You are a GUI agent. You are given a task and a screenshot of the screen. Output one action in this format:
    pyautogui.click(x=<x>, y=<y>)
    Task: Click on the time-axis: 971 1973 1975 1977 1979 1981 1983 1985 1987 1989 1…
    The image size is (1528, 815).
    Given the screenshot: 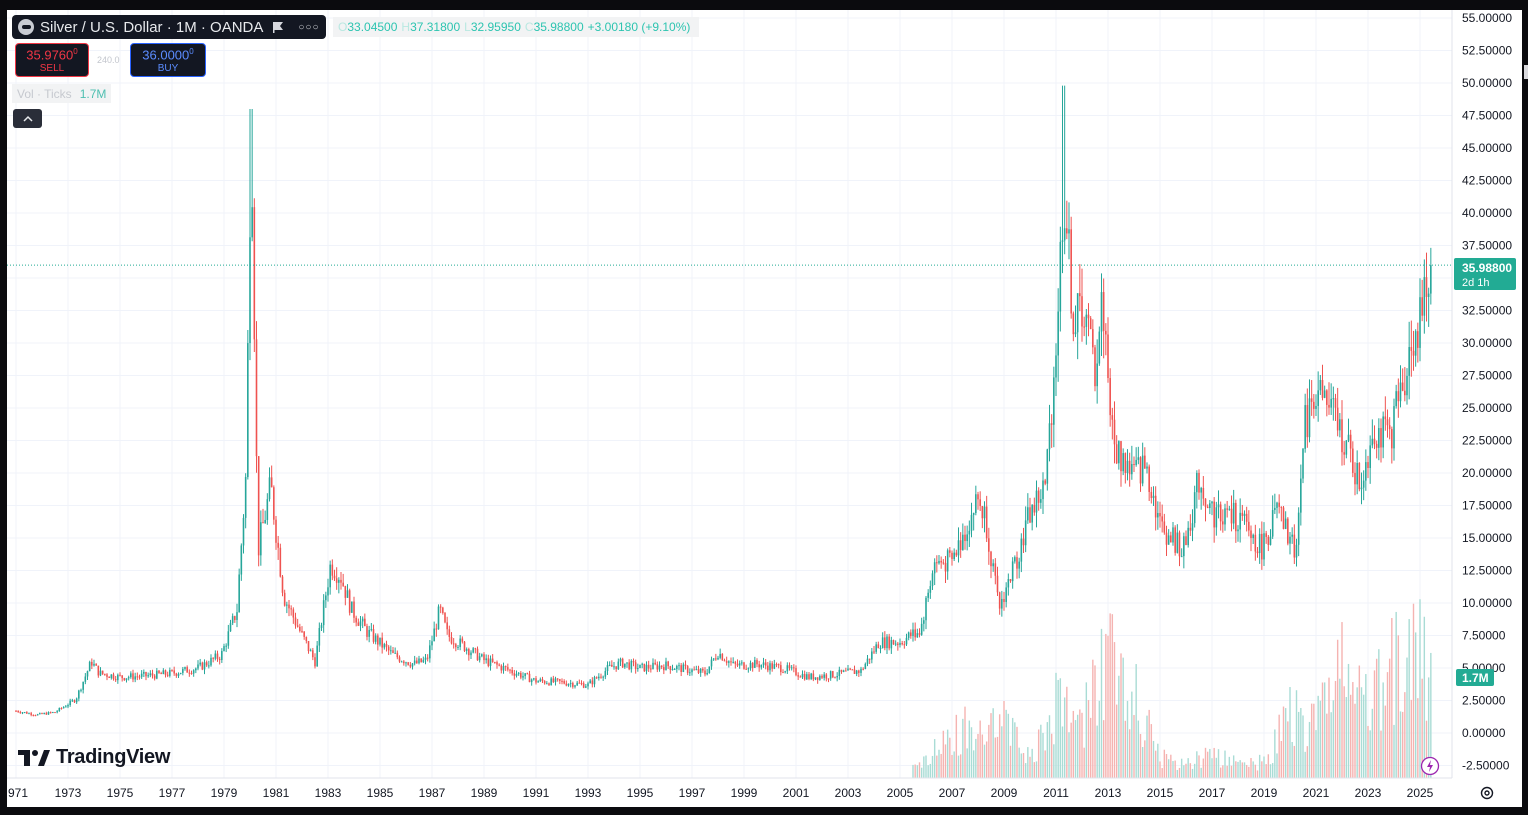 What is the action you would take?
    pyautogui.click(x=729, y=788)
    